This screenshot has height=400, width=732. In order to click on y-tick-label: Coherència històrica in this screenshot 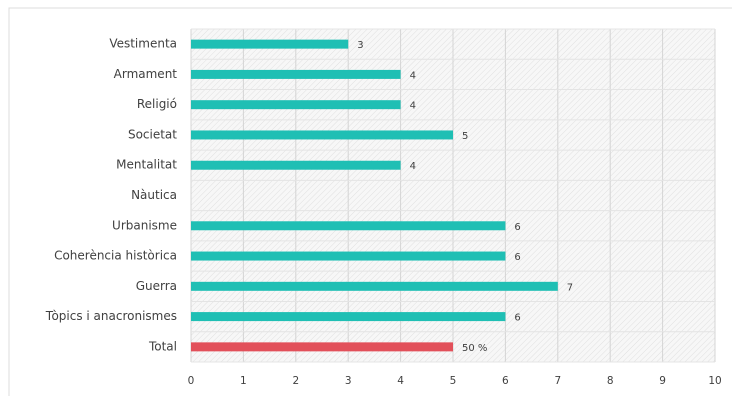, I will do `click(115, 256)`.